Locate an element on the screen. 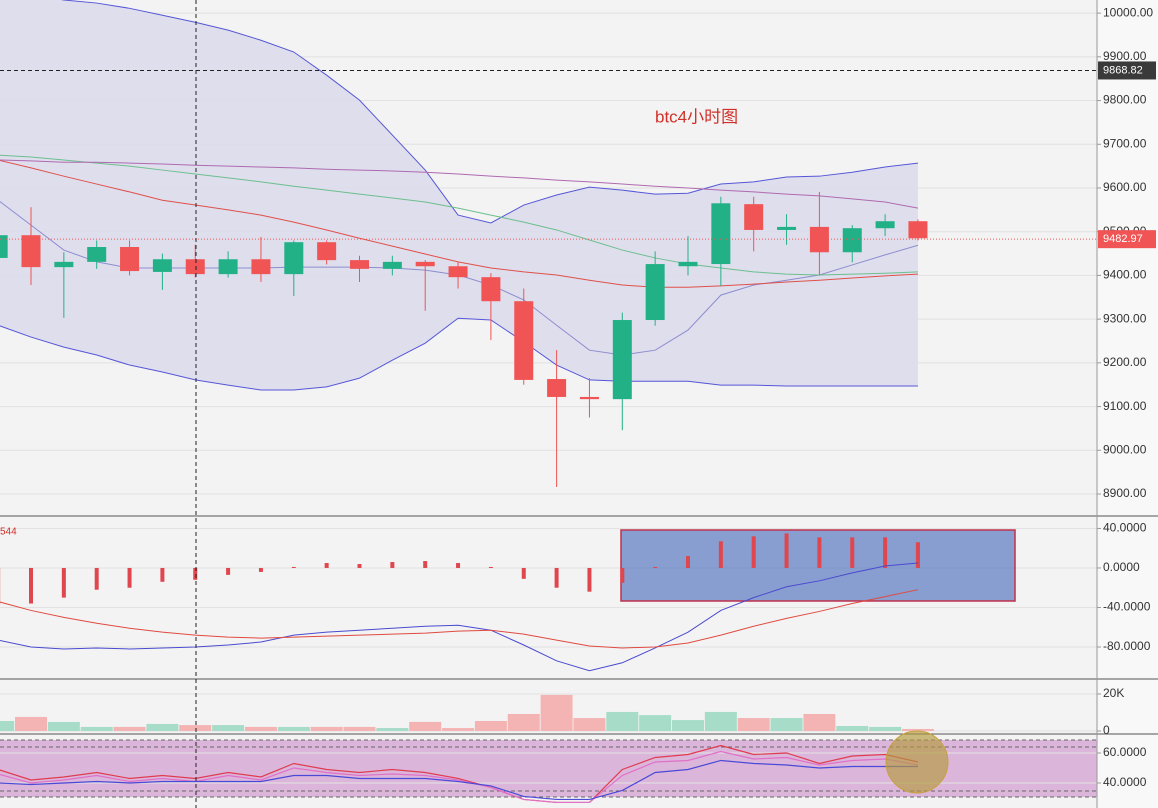 The width and height of the screenshot is (1158, 808). y-tick-label: 8900.00 is located at coordinates (1125, 493).